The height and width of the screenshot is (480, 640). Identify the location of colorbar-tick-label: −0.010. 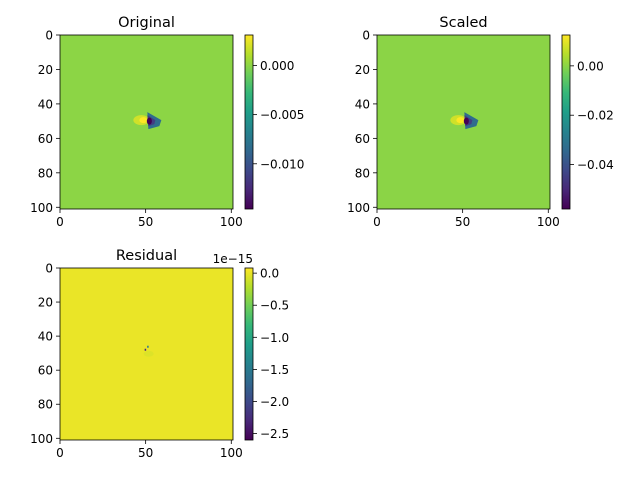
(282, 164).